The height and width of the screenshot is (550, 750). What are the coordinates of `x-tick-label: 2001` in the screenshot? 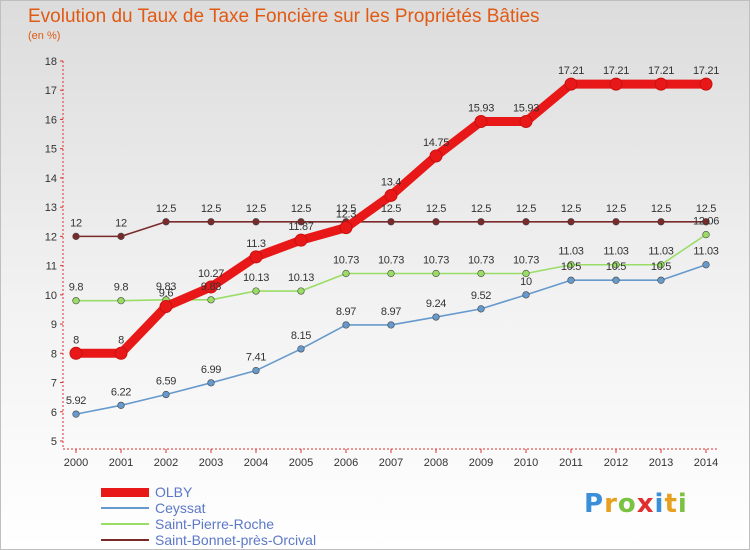 It's located at (121, 463).